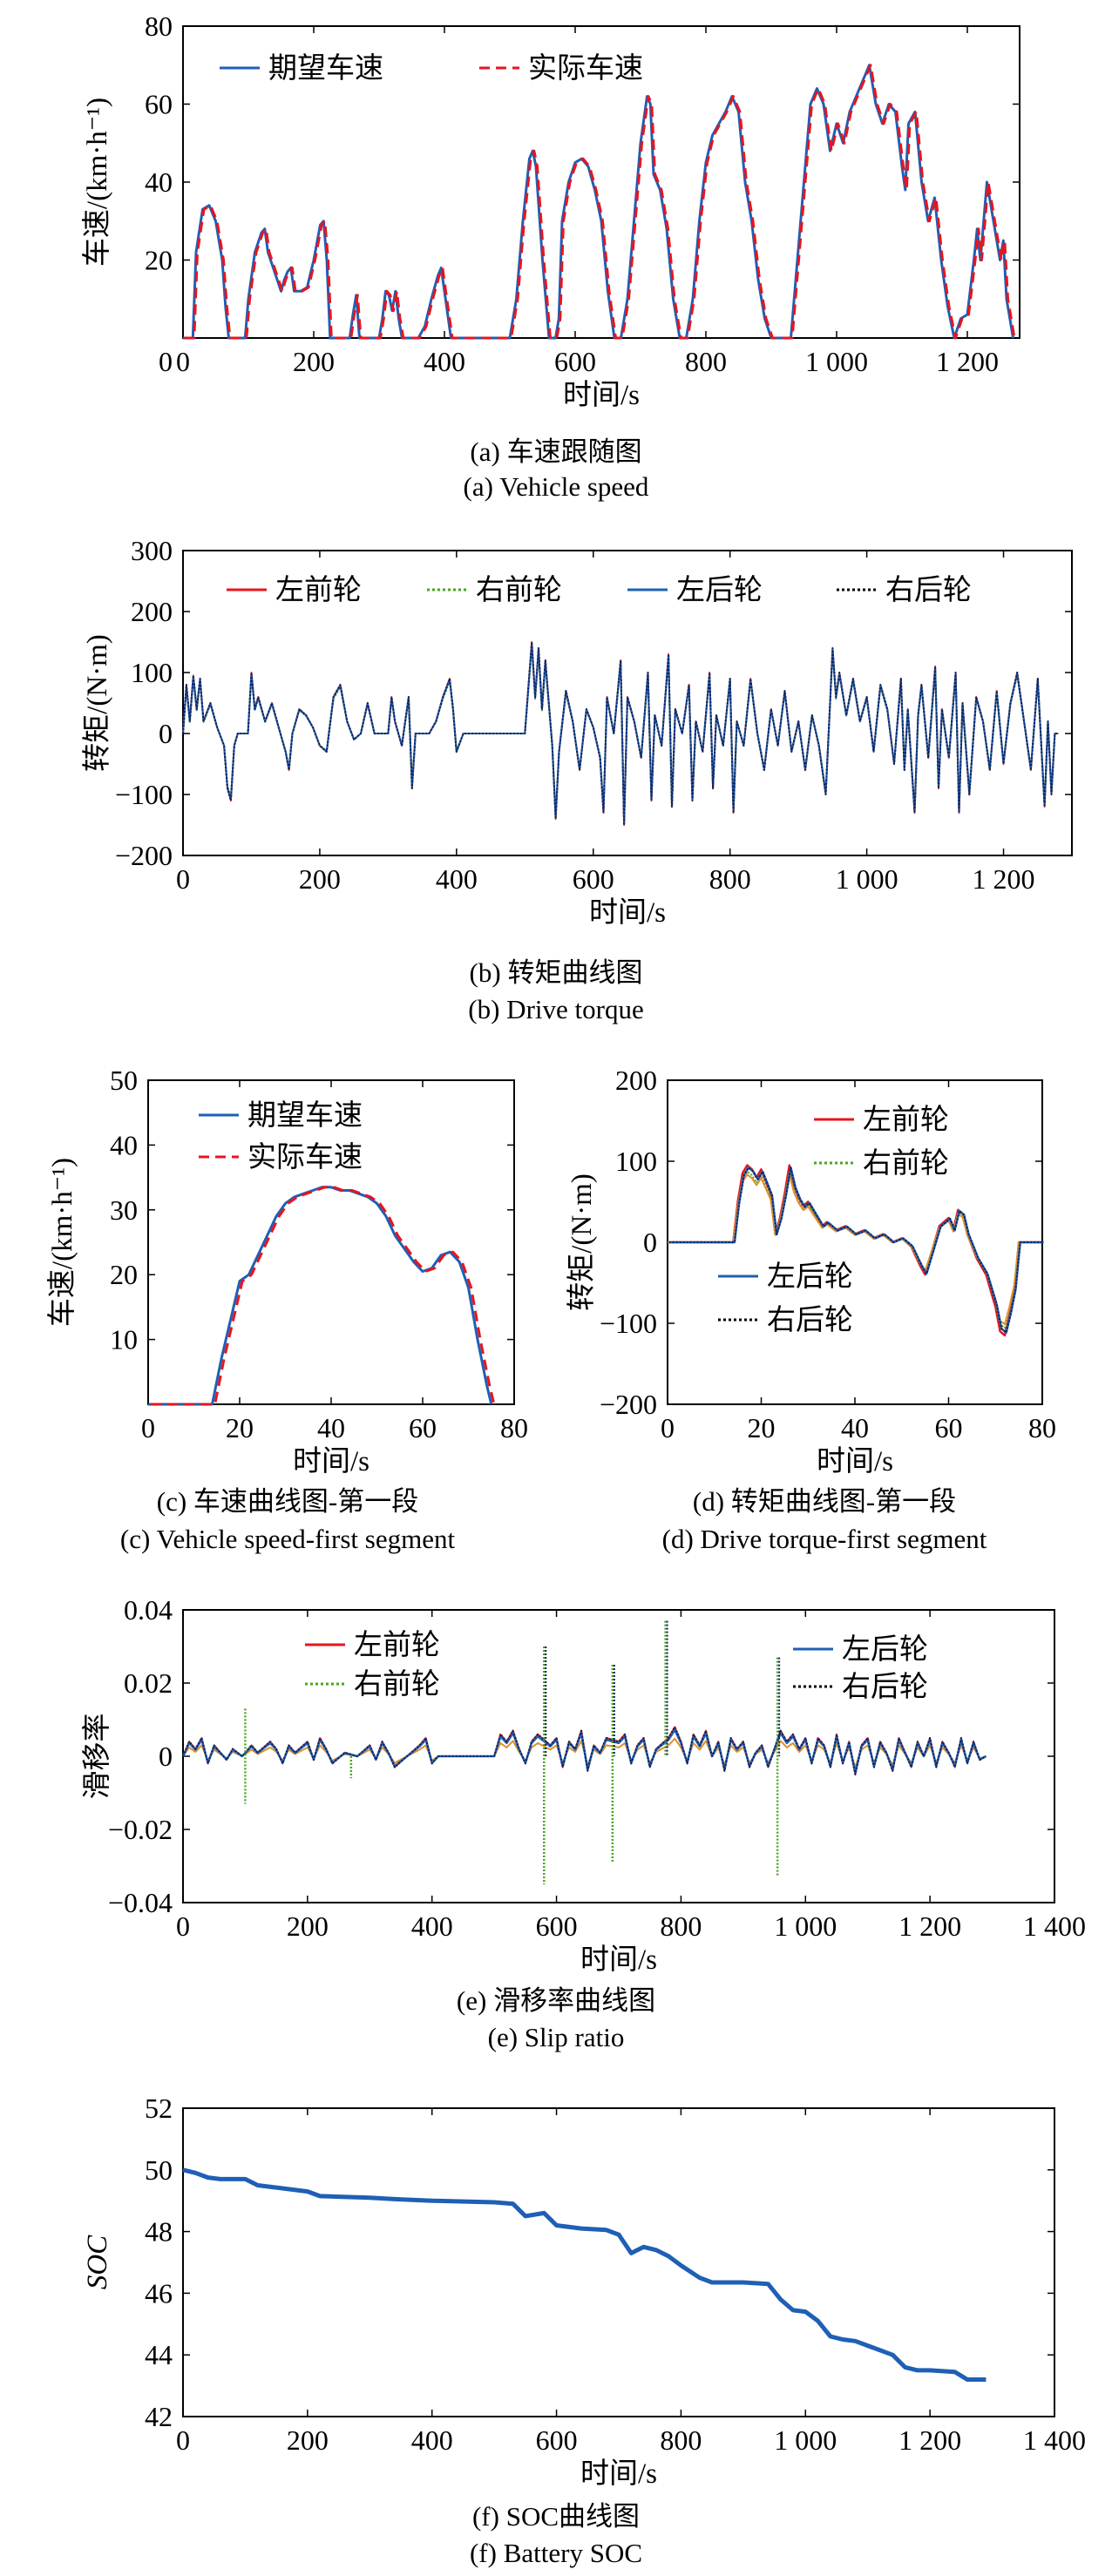 The width and height of the screenshot is (1112, 2576). What do you see at coordinates (824, 1501) in the screenshot?
I see `caption-cn-d: (d) 转矩曲线图-第一段` at bounding box center [824, 1501].